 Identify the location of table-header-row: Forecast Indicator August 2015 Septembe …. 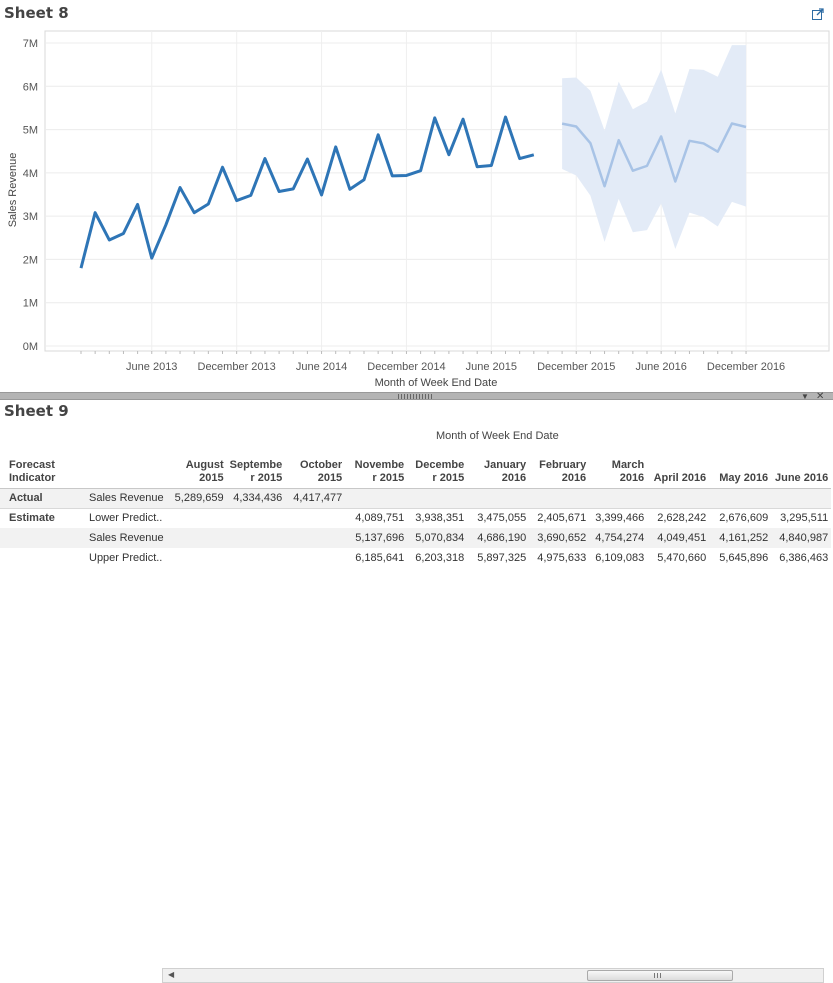
(416, 473).